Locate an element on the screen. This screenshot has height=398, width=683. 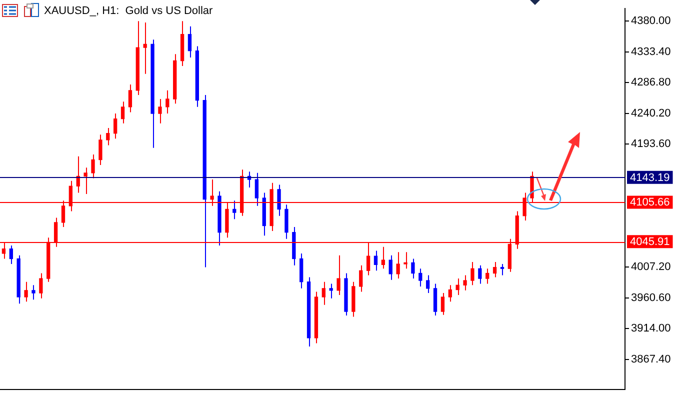
y-tick-label: 3960.60 is located at coordinates (651, 298).